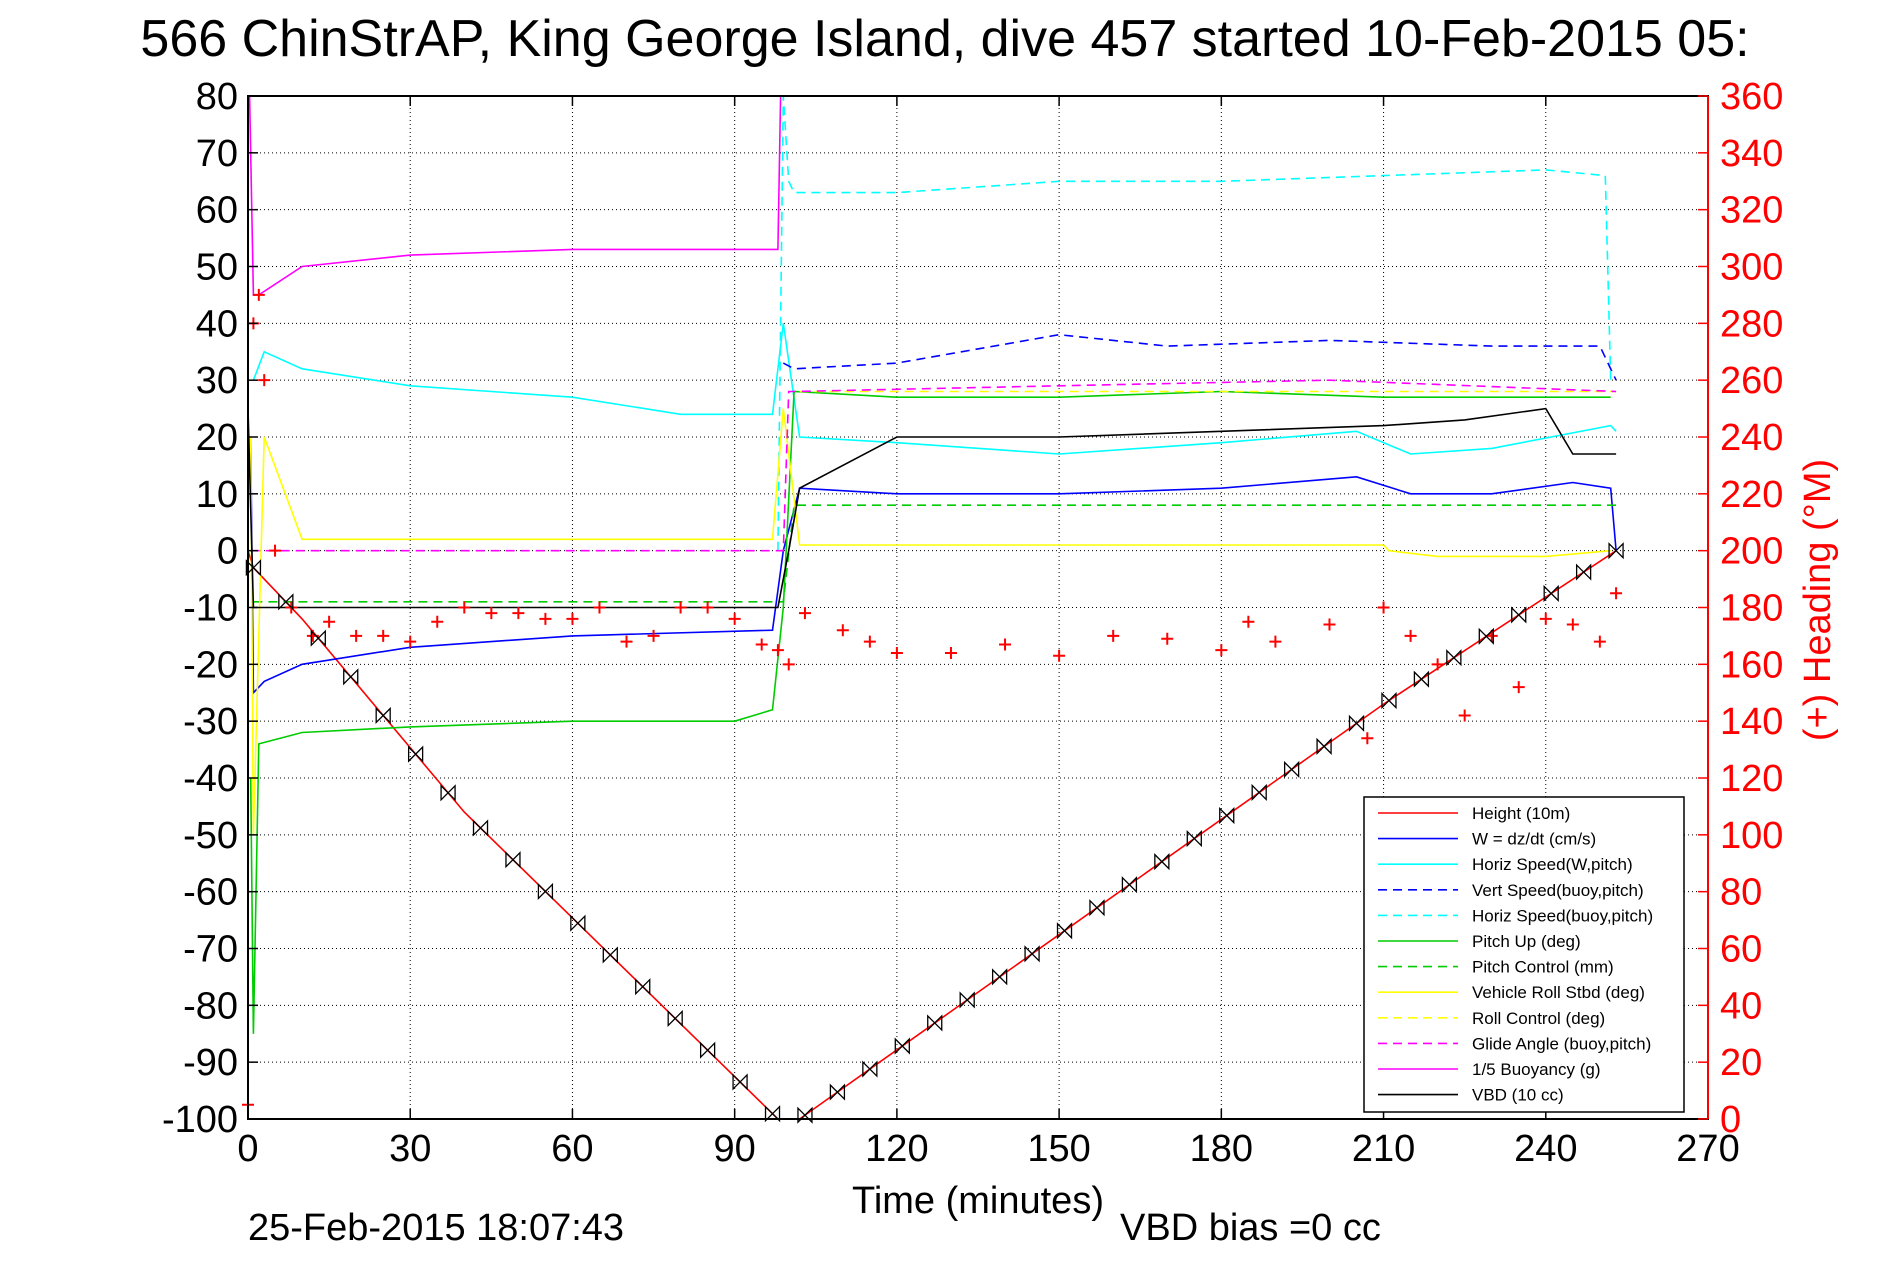 The height and width of the screenshot is (1262, 1891). I want to click on y-tick-label: -10, so click(210, 609).